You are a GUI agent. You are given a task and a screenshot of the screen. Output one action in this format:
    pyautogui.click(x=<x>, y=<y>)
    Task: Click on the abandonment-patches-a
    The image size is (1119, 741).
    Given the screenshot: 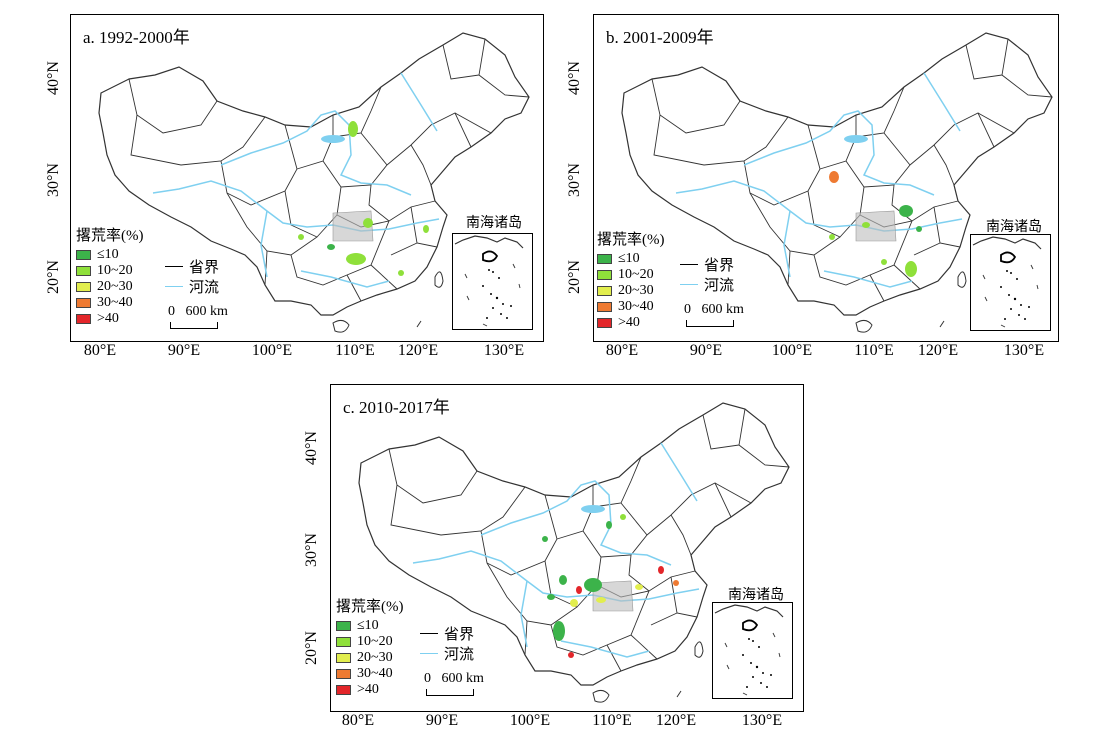 What is the action you would take?
    pyautogui.click(x=363, y=198)
    